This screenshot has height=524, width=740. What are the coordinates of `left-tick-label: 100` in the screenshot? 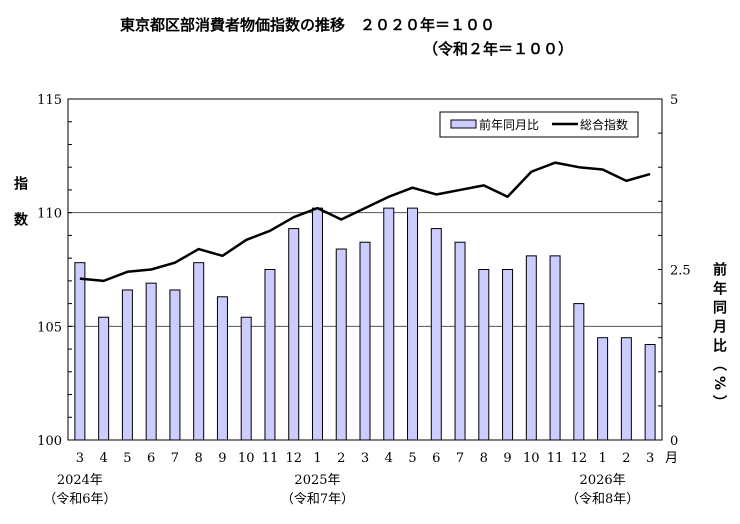 It's located at (49, 441).